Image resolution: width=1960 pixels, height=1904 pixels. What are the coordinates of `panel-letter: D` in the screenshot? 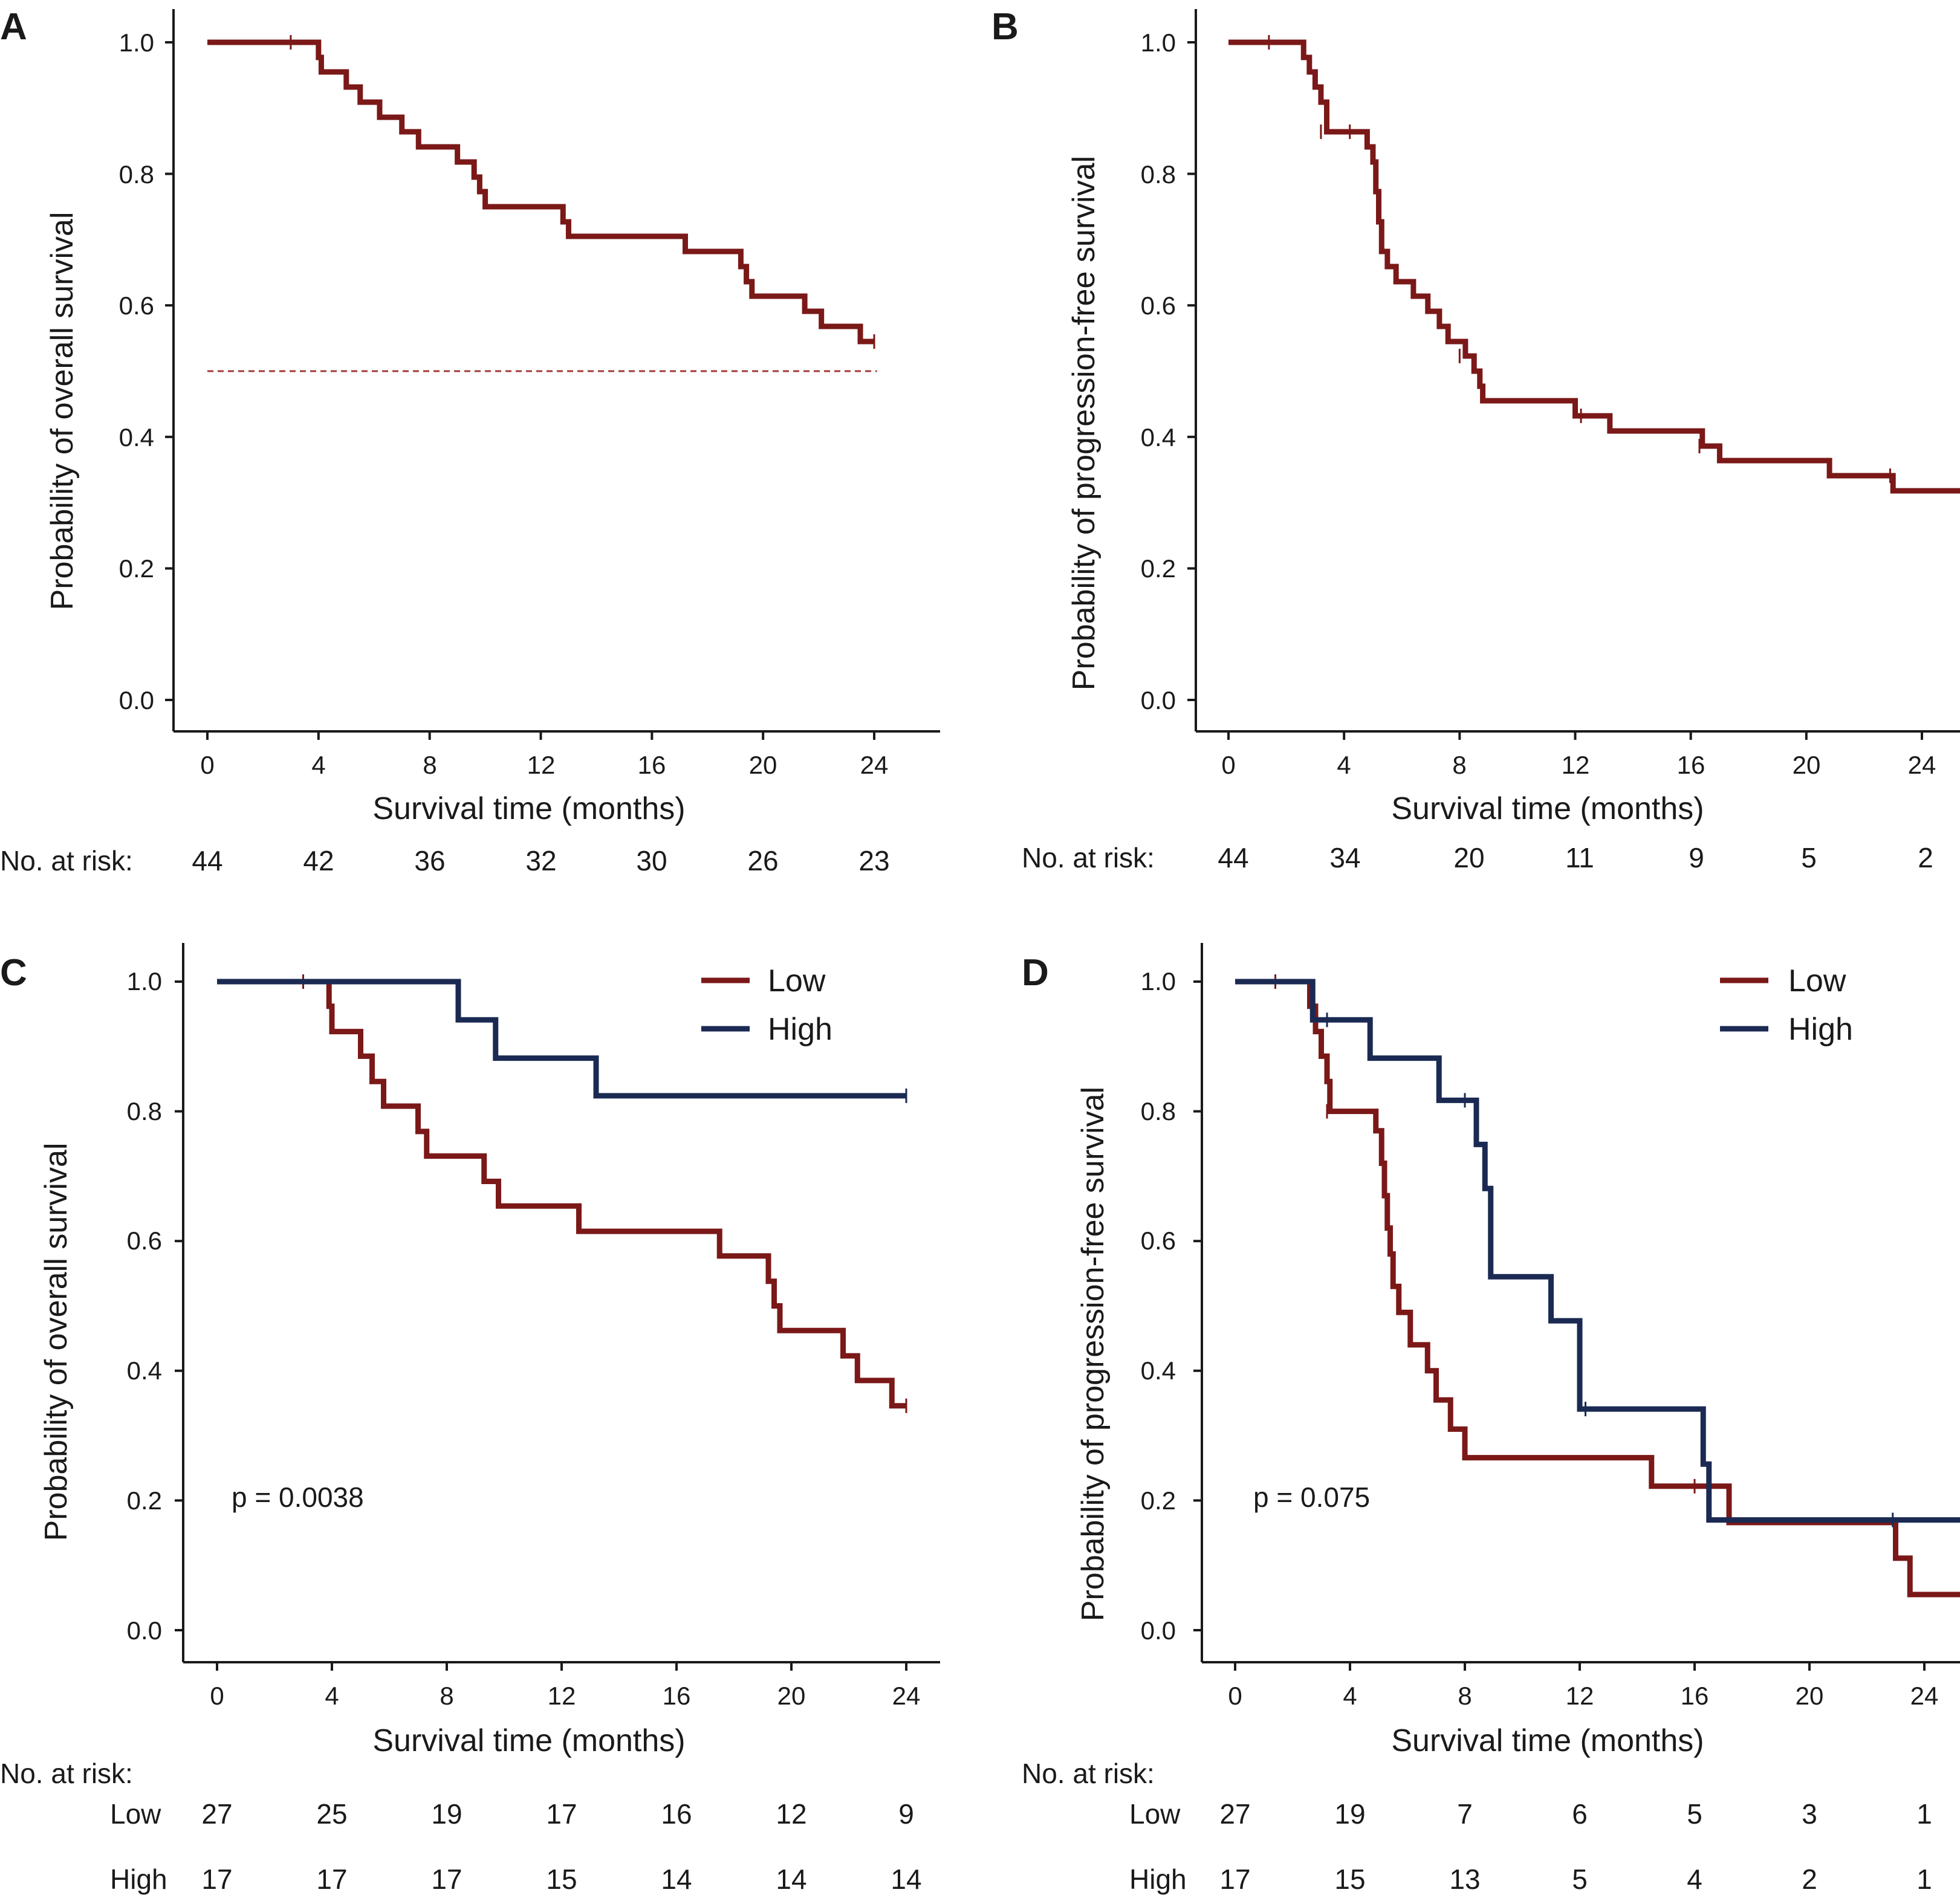 It's located at (1035, 973).